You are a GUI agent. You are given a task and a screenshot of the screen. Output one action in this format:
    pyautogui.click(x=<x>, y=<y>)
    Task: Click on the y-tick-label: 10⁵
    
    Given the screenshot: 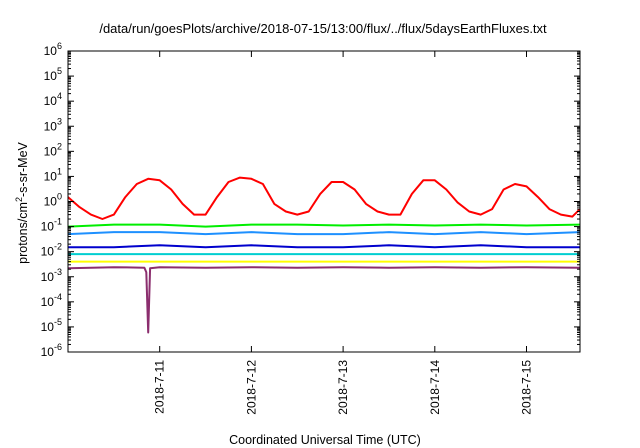 What is the action you would take?
    pyautogui.click(x=53, y=74)
    